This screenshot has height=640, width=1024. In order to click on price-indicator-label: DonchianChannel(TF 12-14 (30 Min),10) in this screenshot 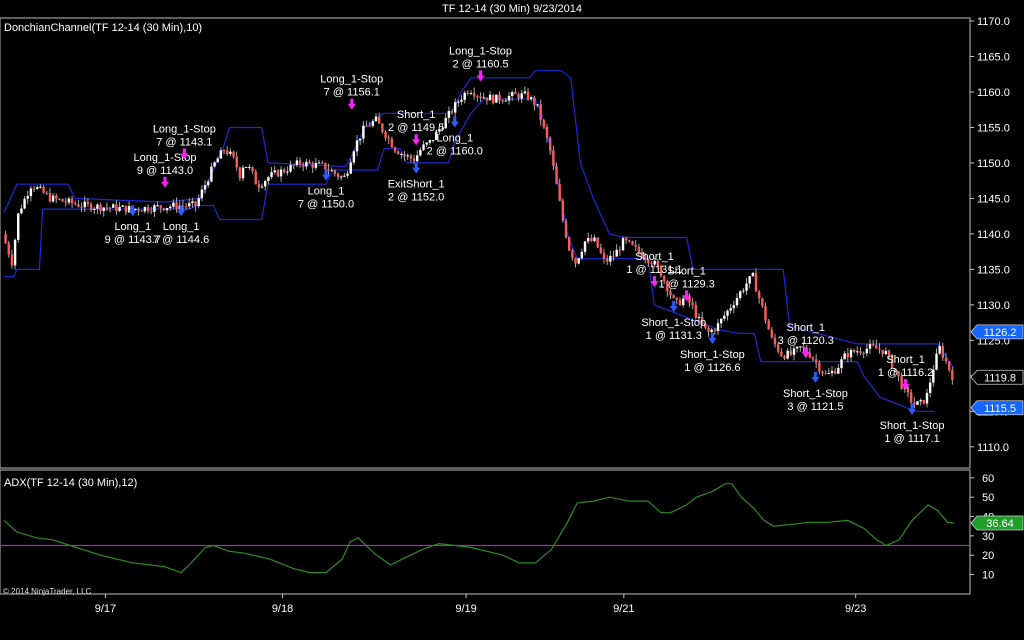, I will do `click(103, 28)`.